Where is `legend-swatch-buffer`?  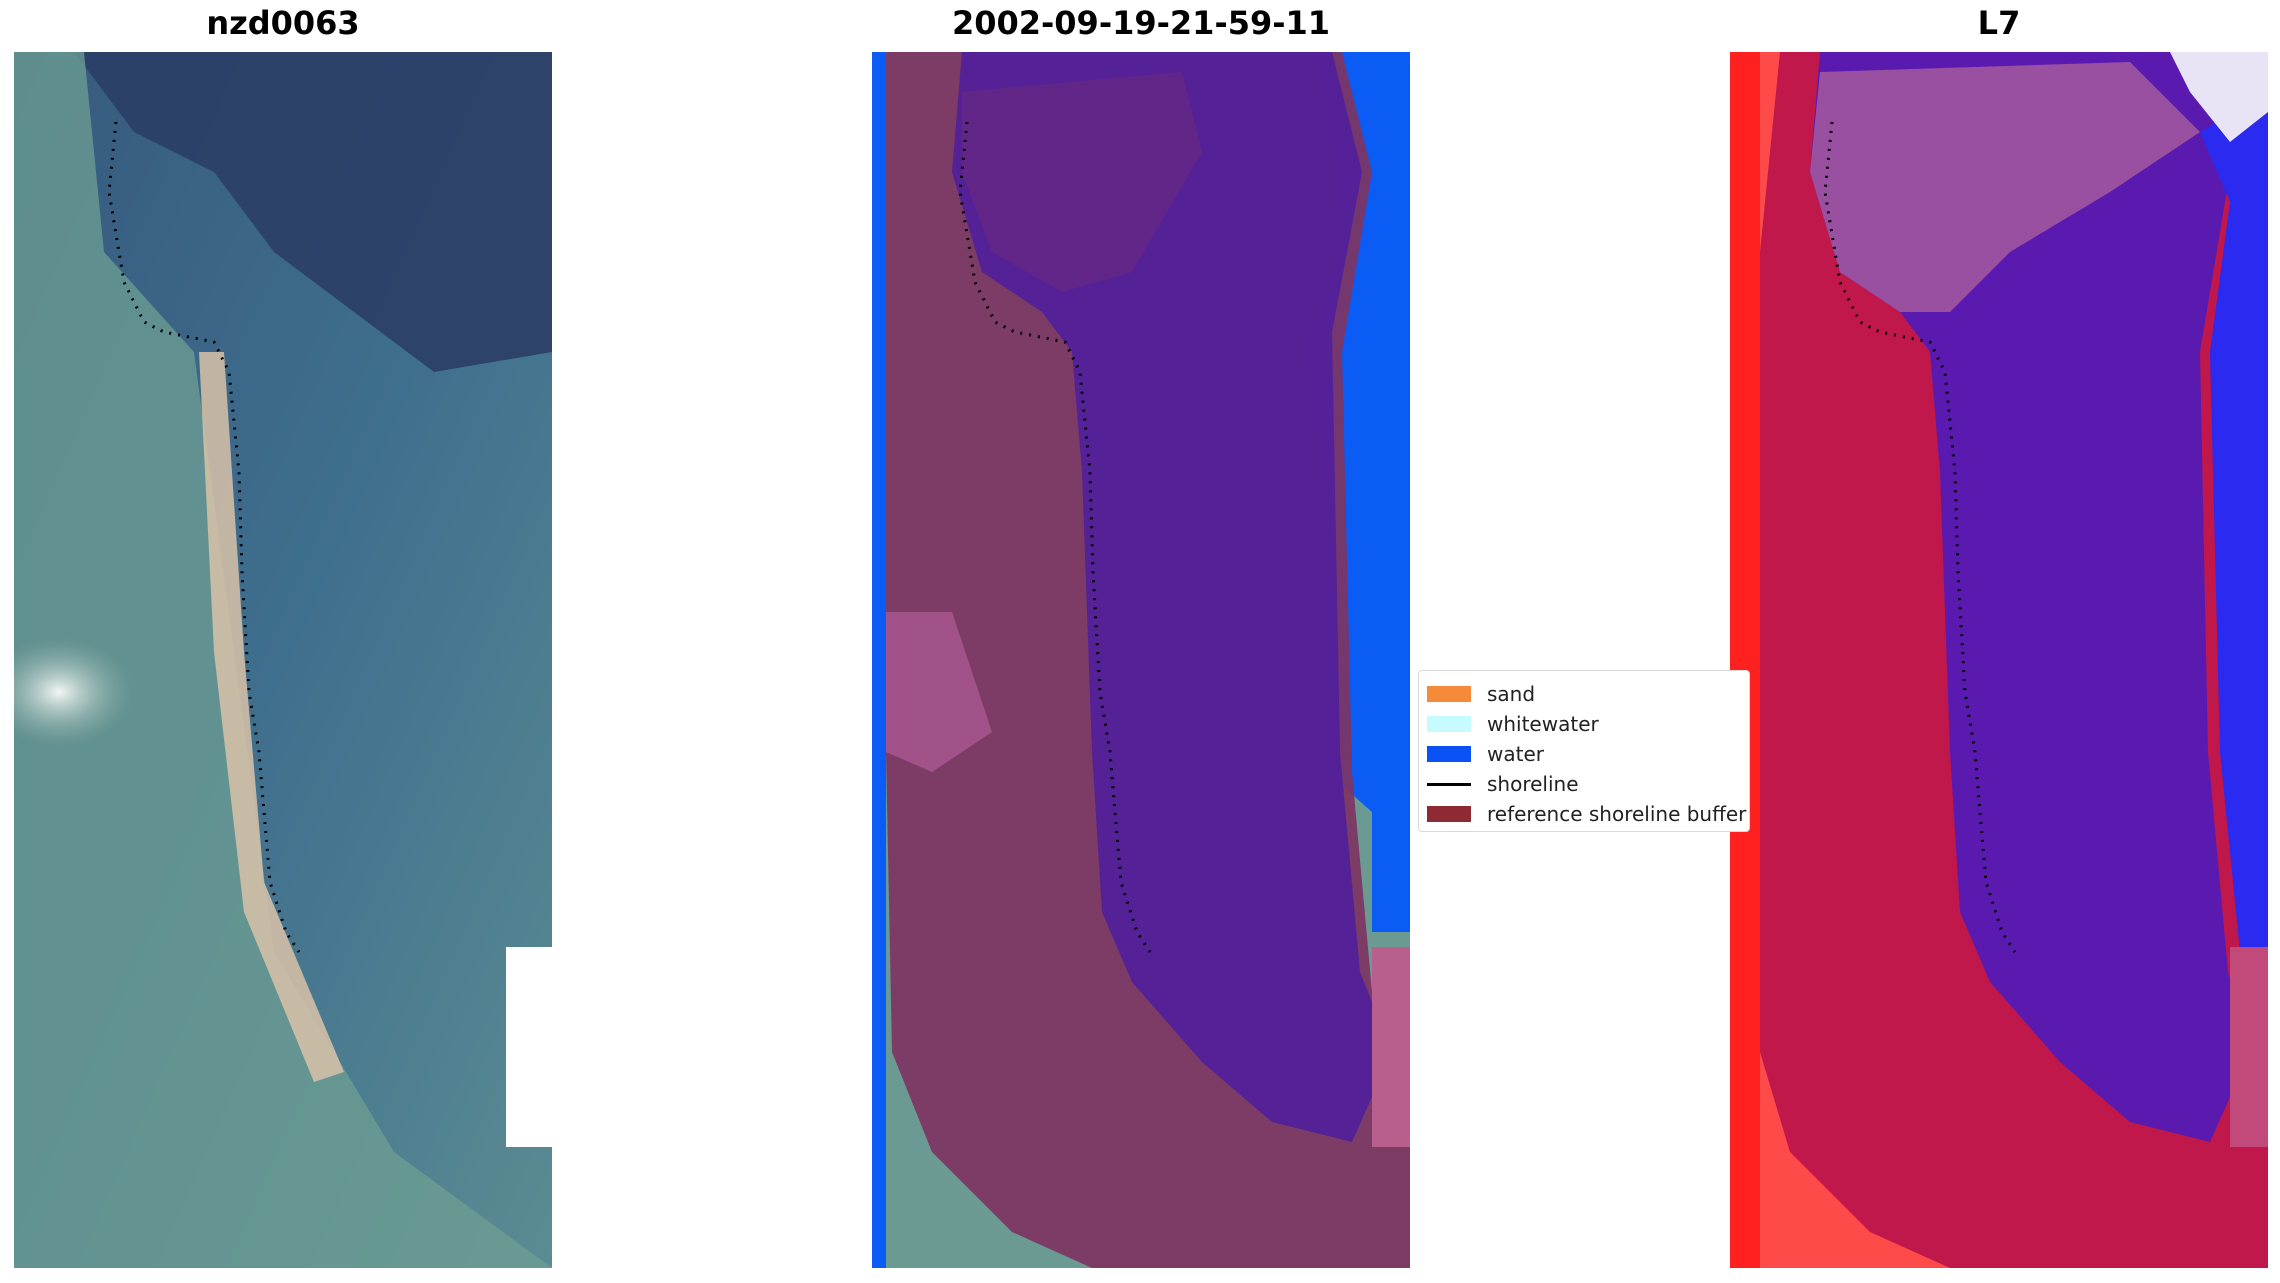 legend-swatch-buffer is located at coordinates (1449, 814).